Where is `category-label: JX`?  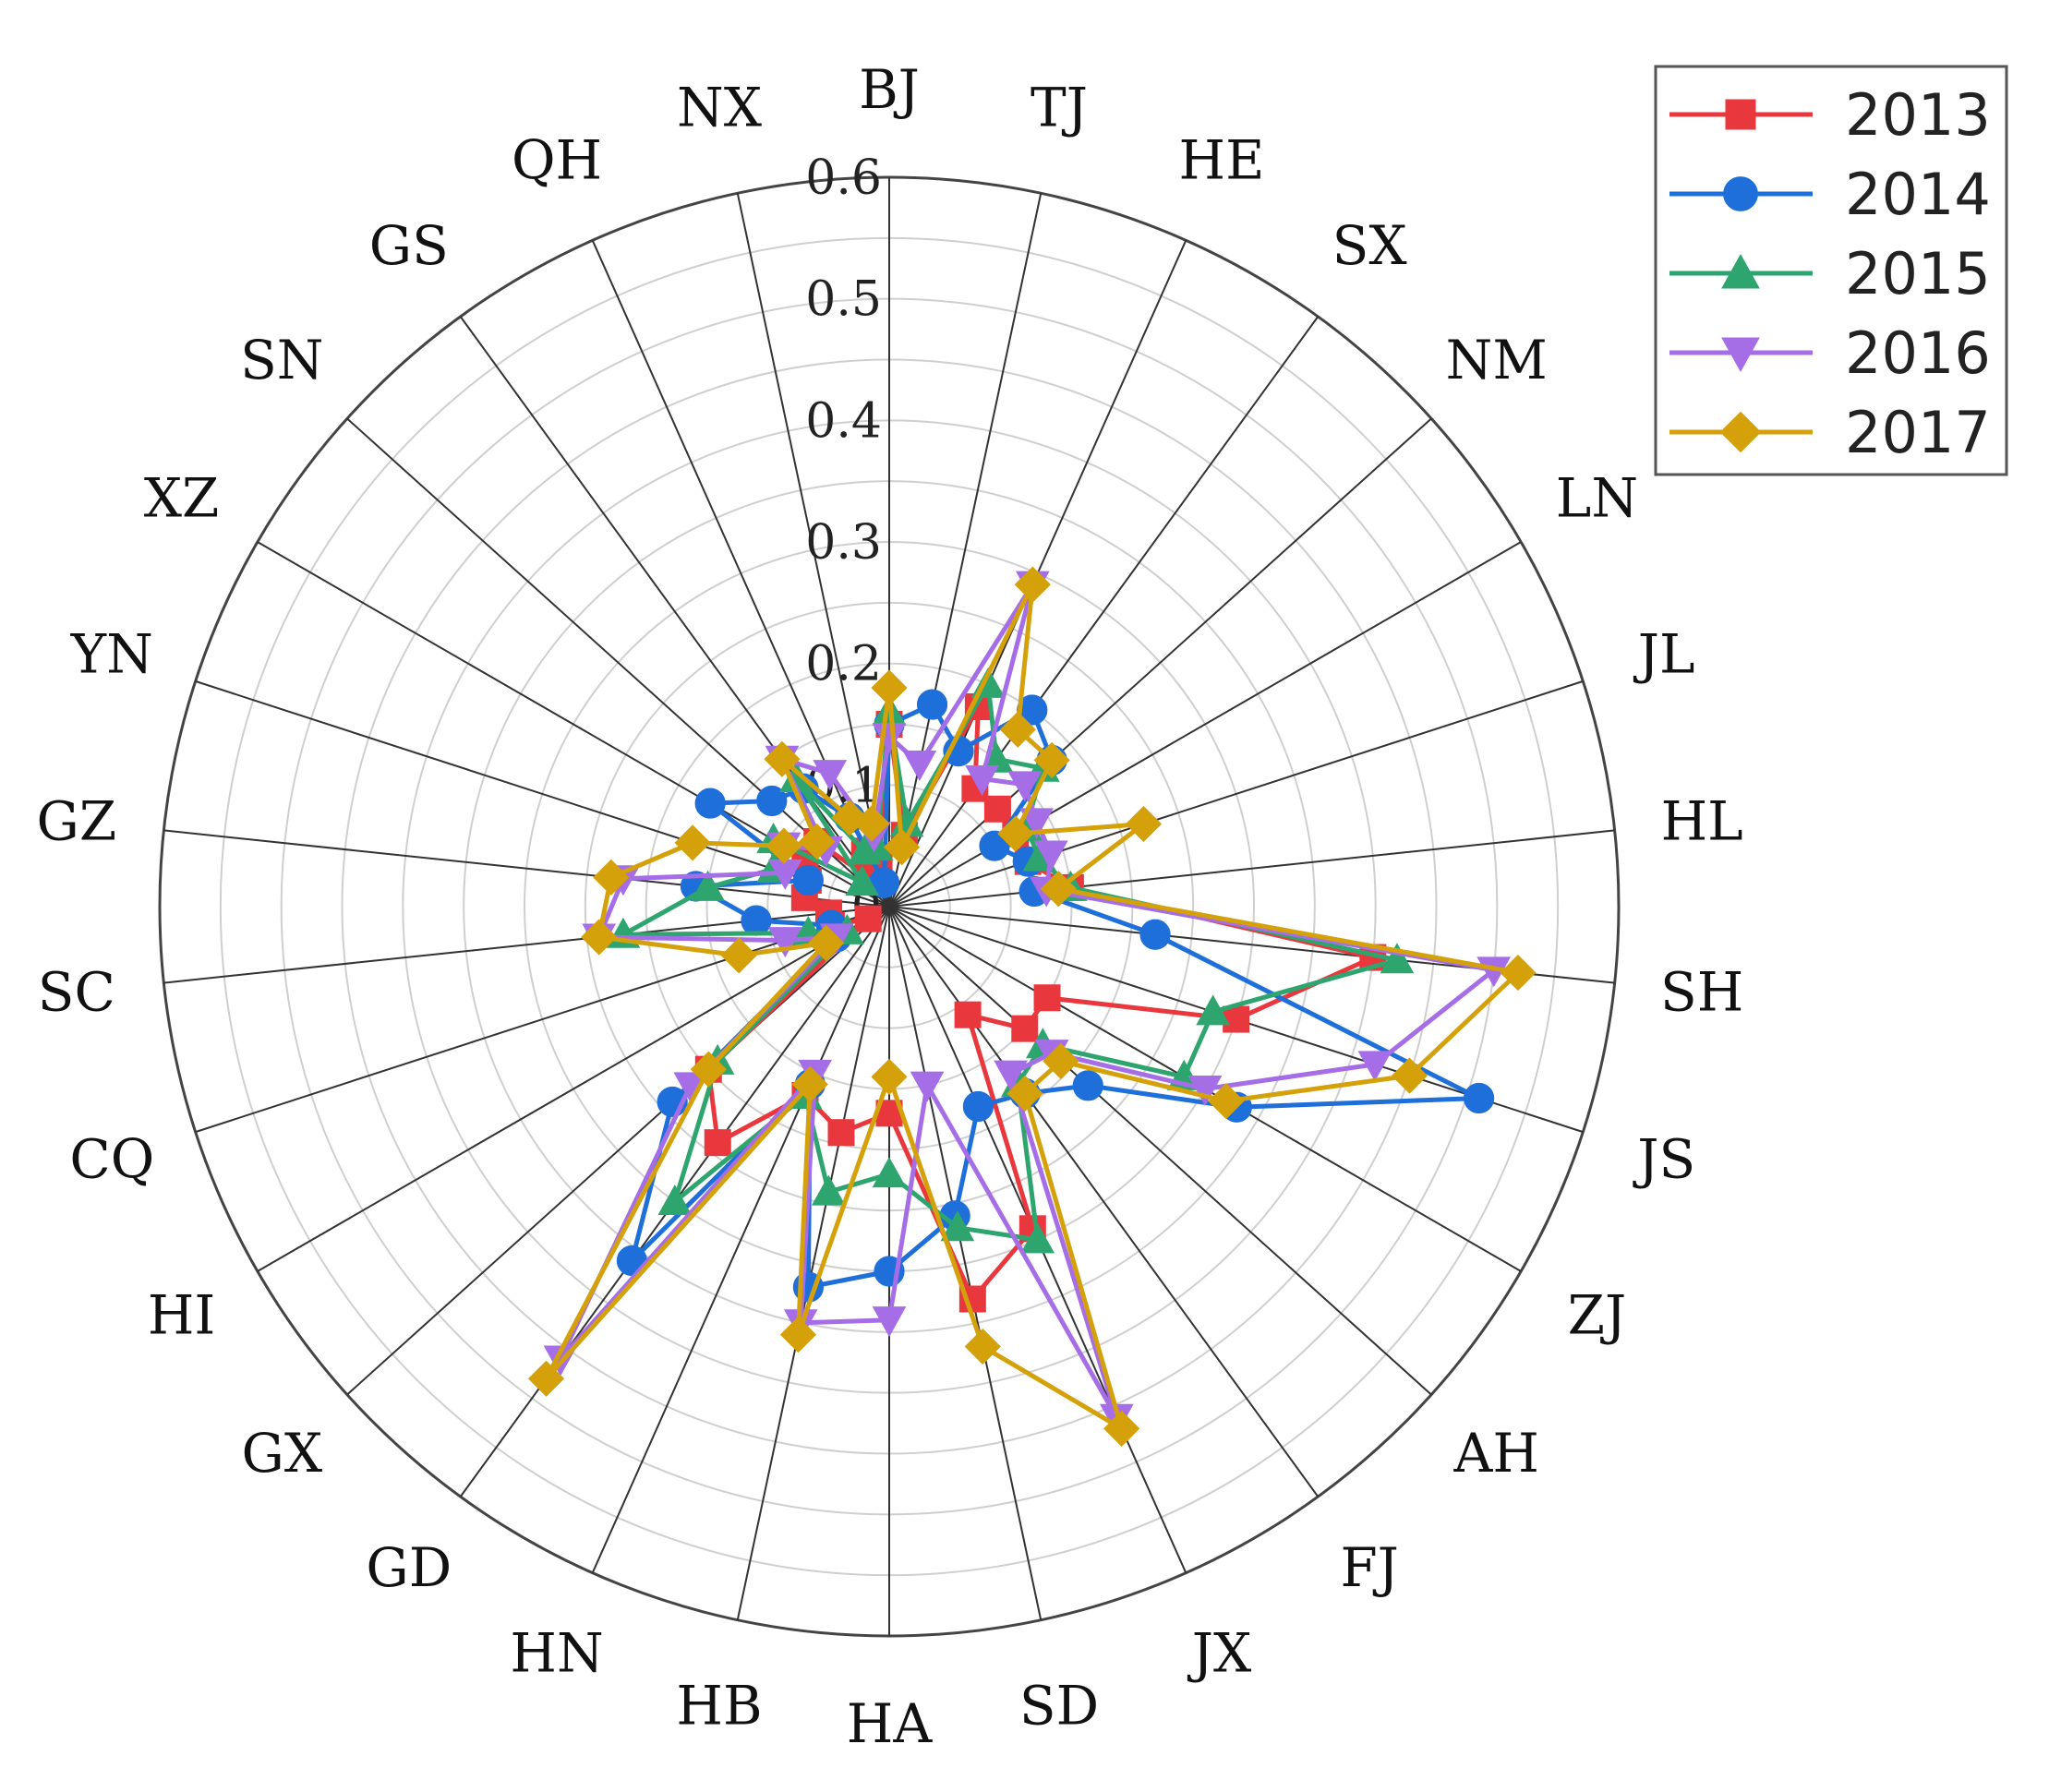
category-label: JX is located at coordinates (1219, 1652).